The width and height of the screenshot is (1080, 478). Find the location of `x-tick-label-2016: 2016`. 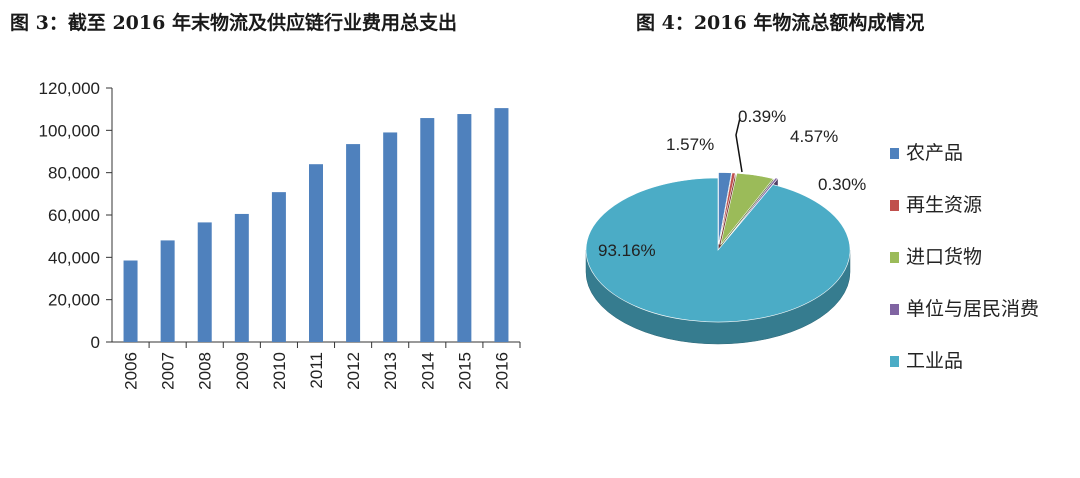

x-tick-label-2016: 2016 is located at coordinates (501, 371).